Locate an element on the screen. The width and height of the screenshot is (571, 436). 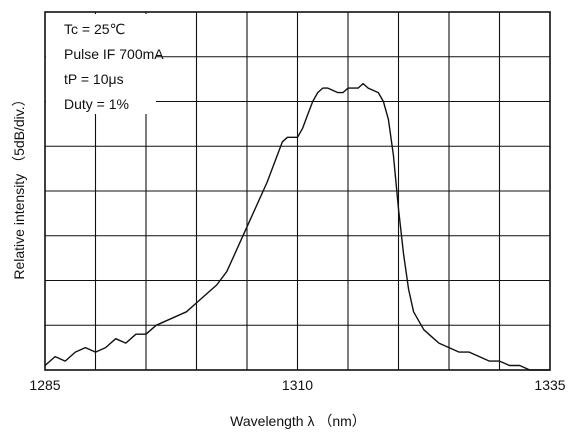
x-tick-labels: 1285 1310 1335 is located at coordinates (297, 385).